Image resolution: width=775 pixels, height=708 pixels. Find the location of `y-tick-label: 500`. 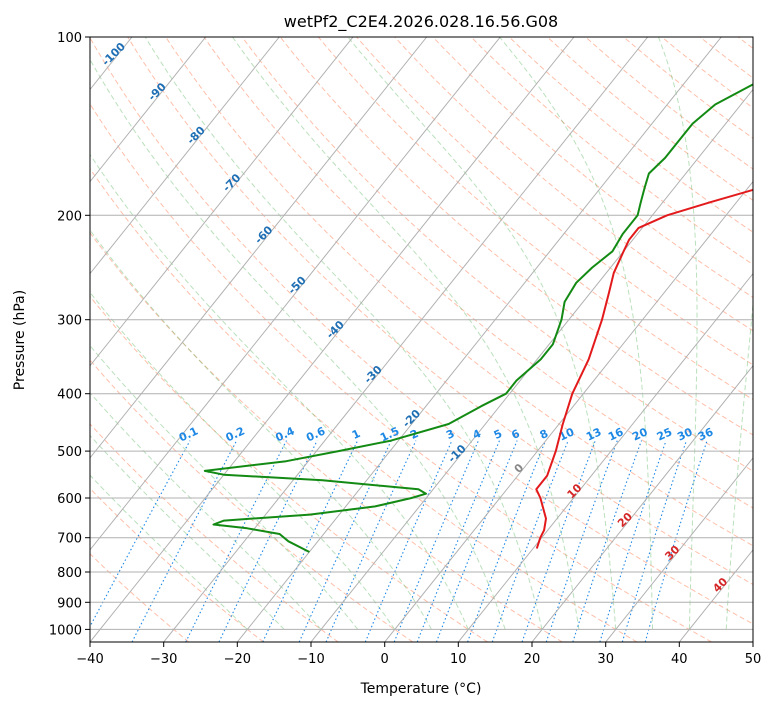

y-tick-label: 500 is located at coordinates (69, 452).